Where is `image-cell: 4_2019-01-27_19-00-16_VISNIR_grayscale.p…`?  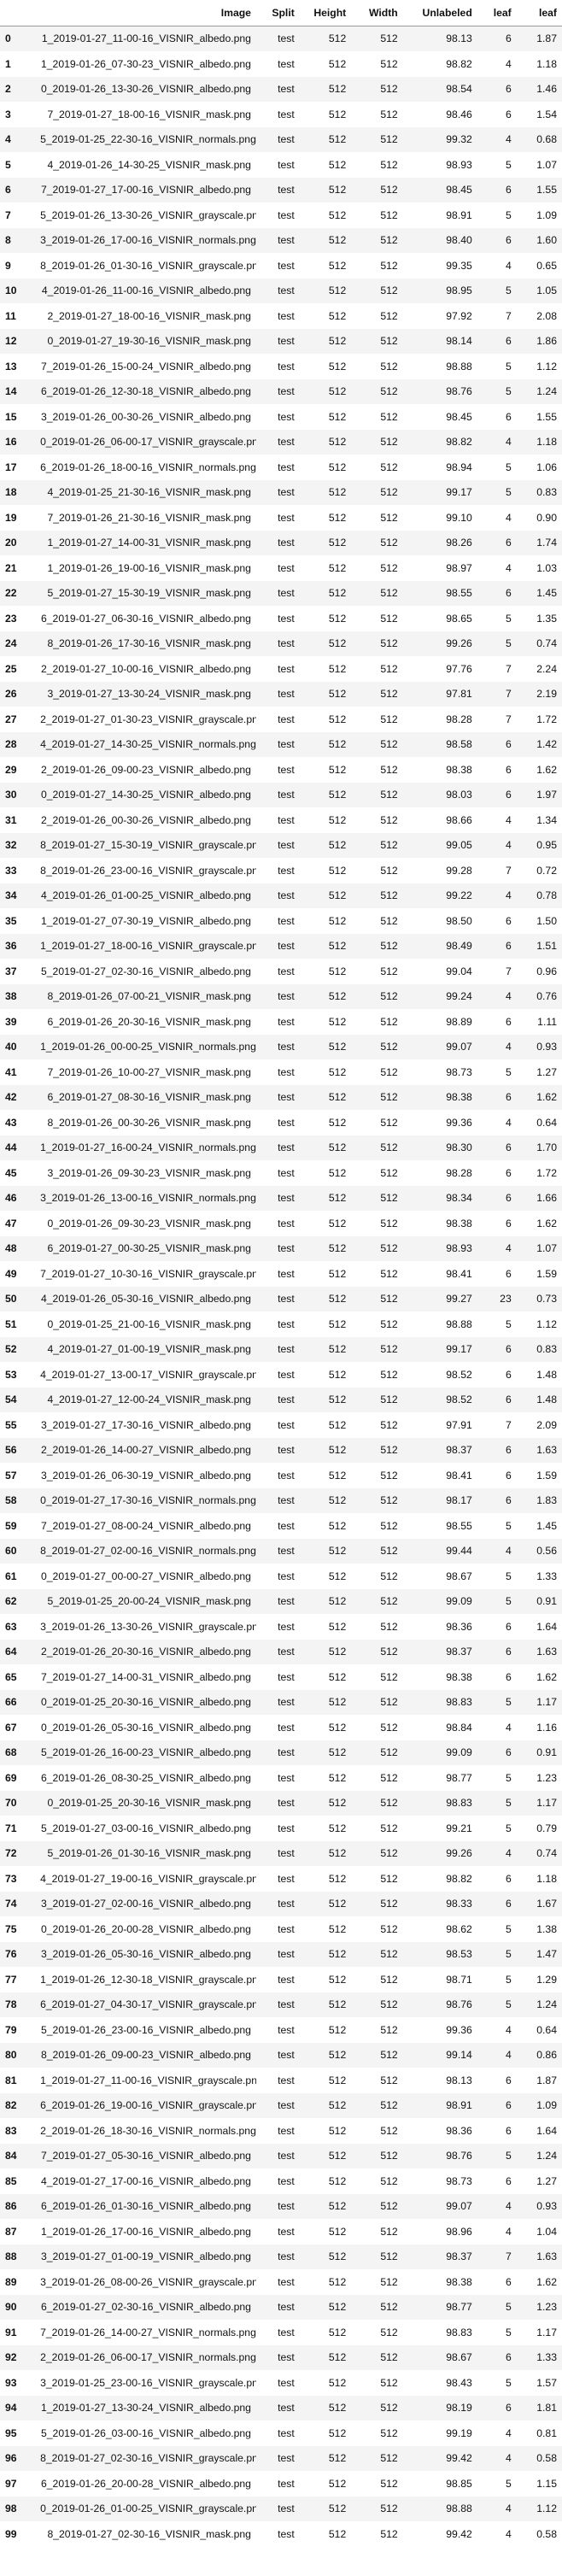 image-cell: 4_2019-01-27_19-00-16_VISNIR_grayscale.p… is located at coordinates (148, 1878).